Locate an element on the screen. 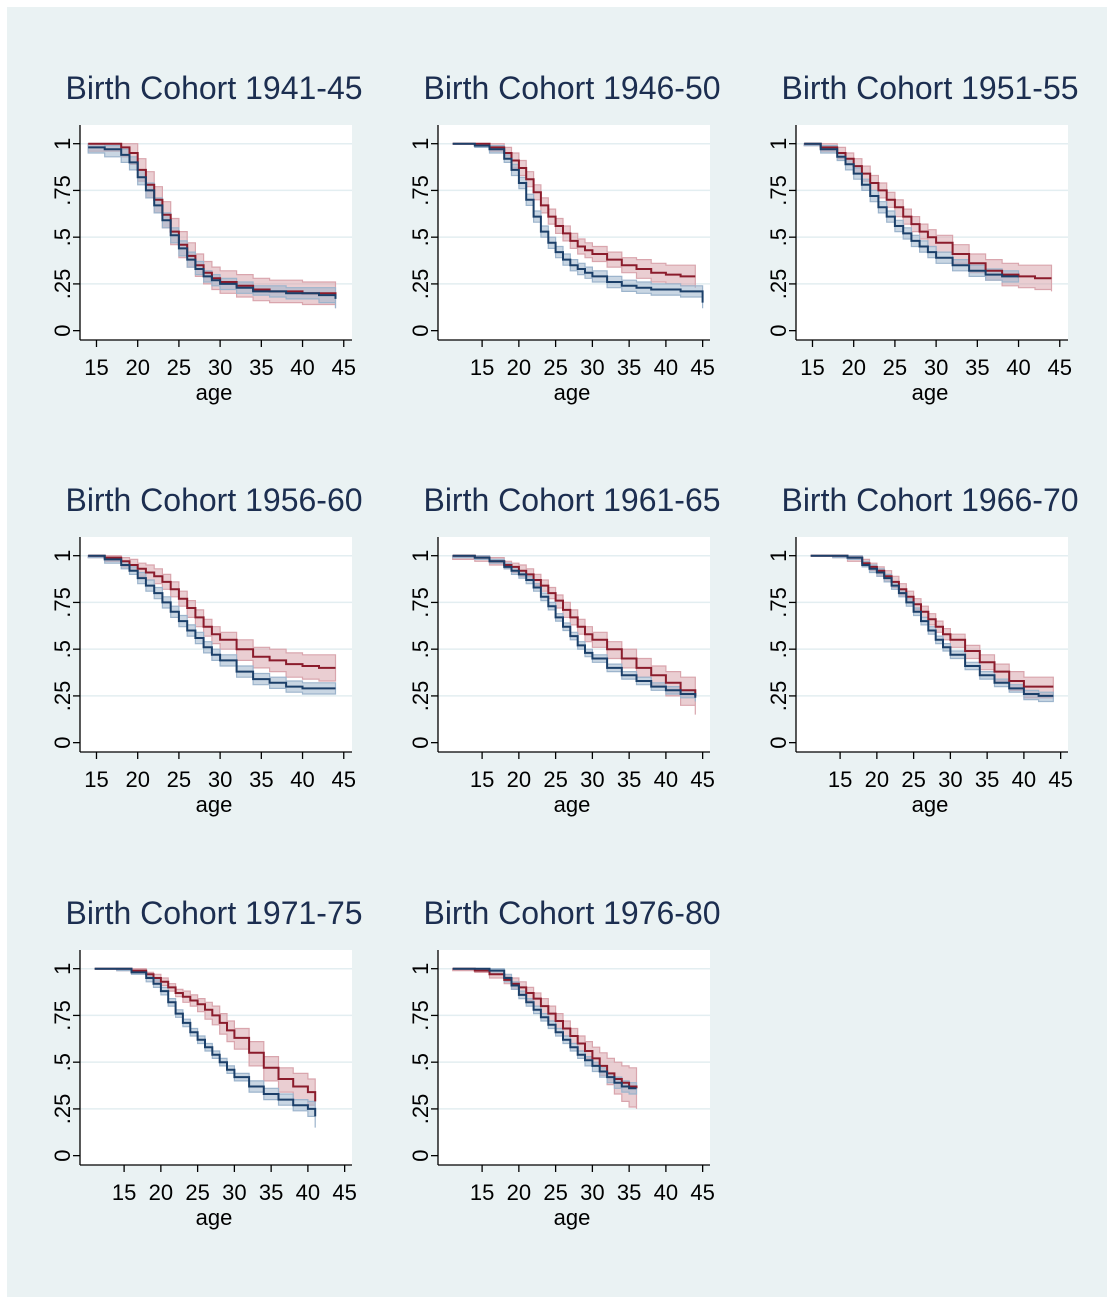  series-red-ci-band is located at coordinates (212, 618).